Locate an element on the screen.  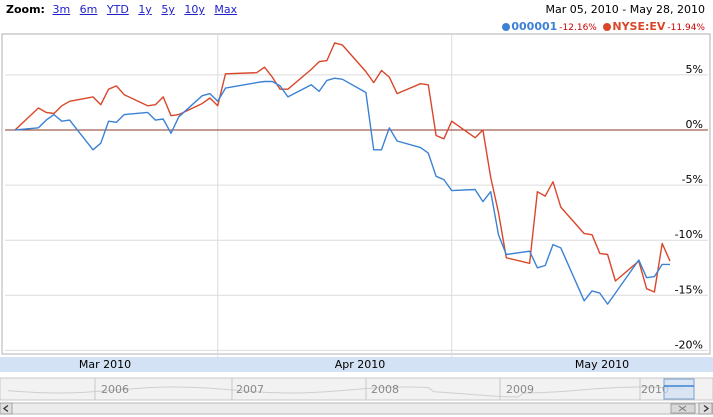
scrollbar-track is located at coordinates (356, 408).